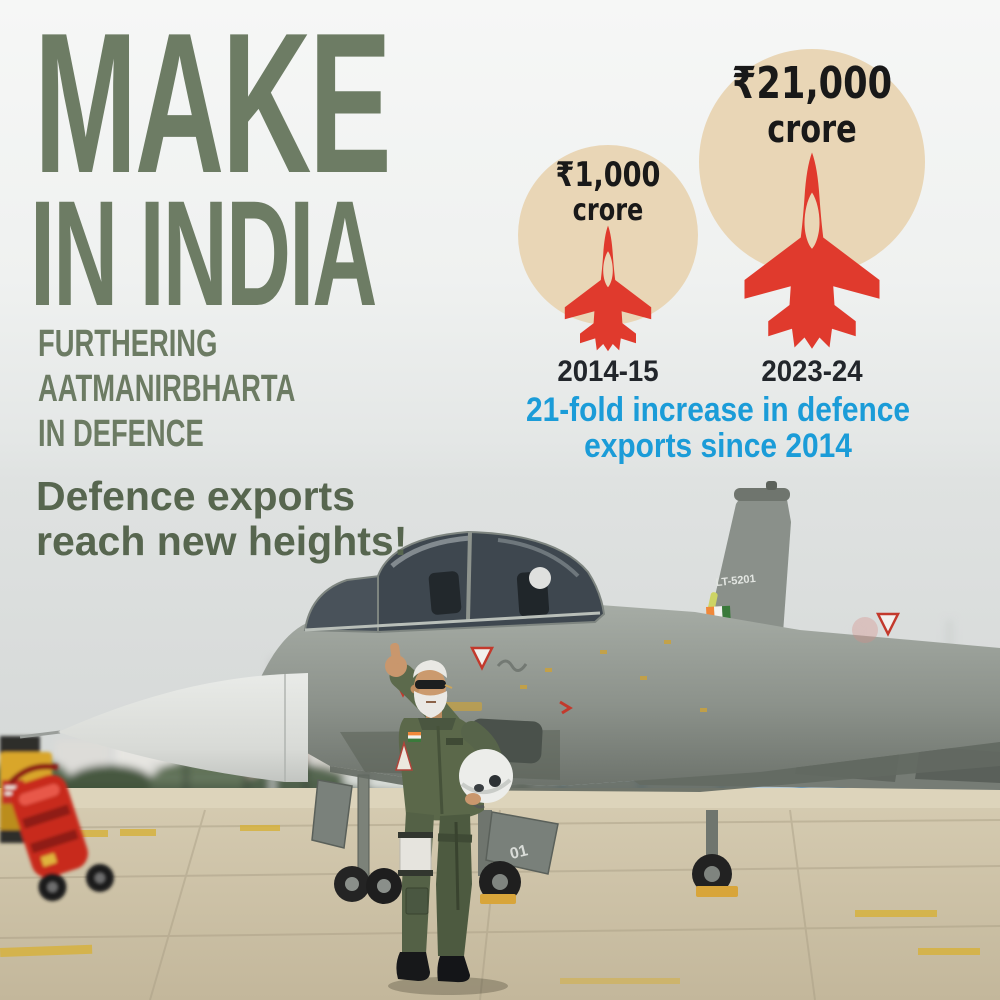  What do you see at coordinates (437, 724) in the screenshot?
I see `collar` at bounding box center [437, 724].